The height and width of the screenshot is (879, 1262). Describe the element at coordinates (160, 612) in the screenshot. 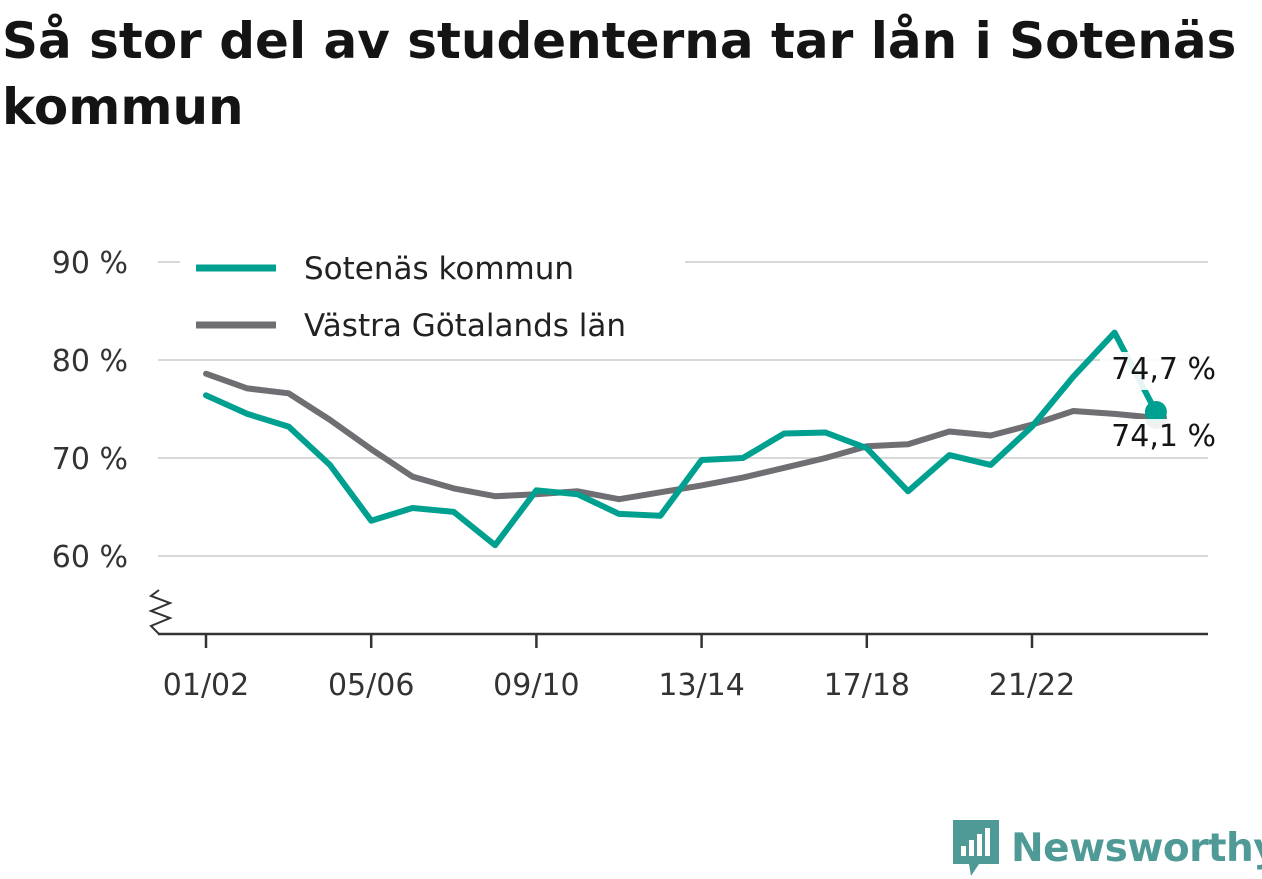

I see `axis-break-marker` at that location.